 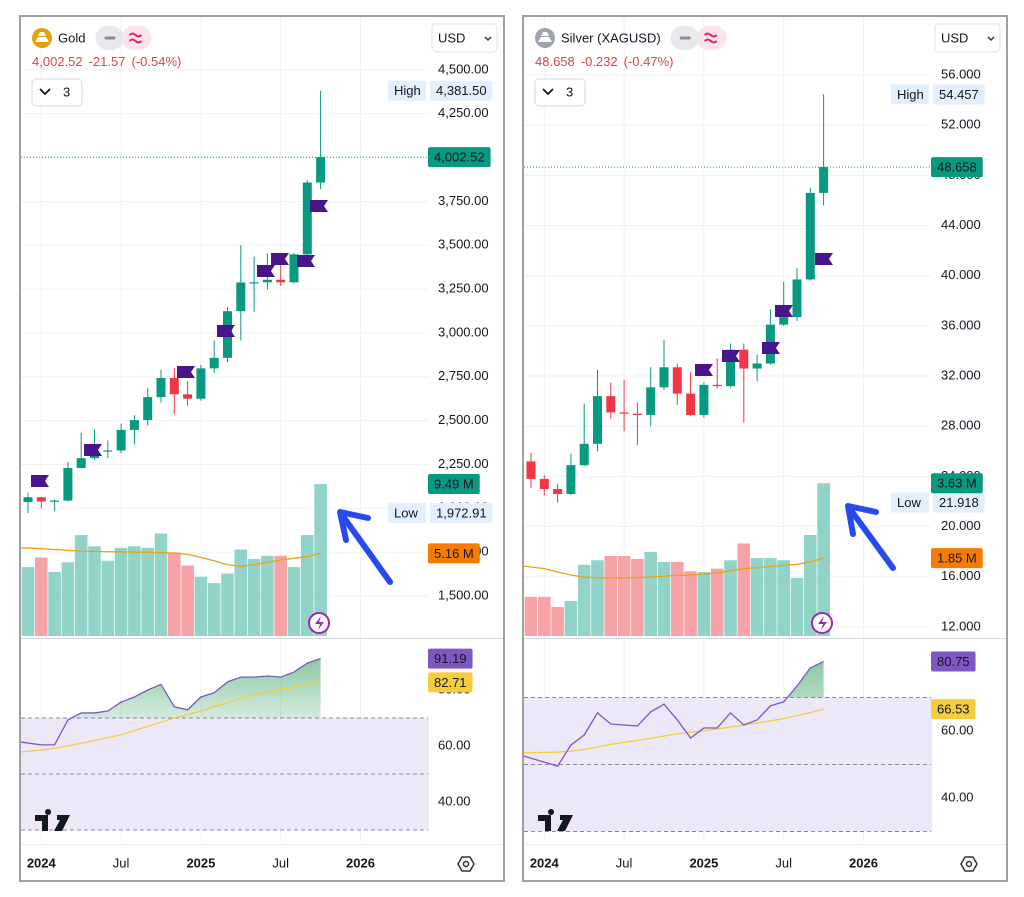 What do you see at coordinates (909, 502) in the screenshot?
I see `low-text: Low` at bounding box center [909, 502].